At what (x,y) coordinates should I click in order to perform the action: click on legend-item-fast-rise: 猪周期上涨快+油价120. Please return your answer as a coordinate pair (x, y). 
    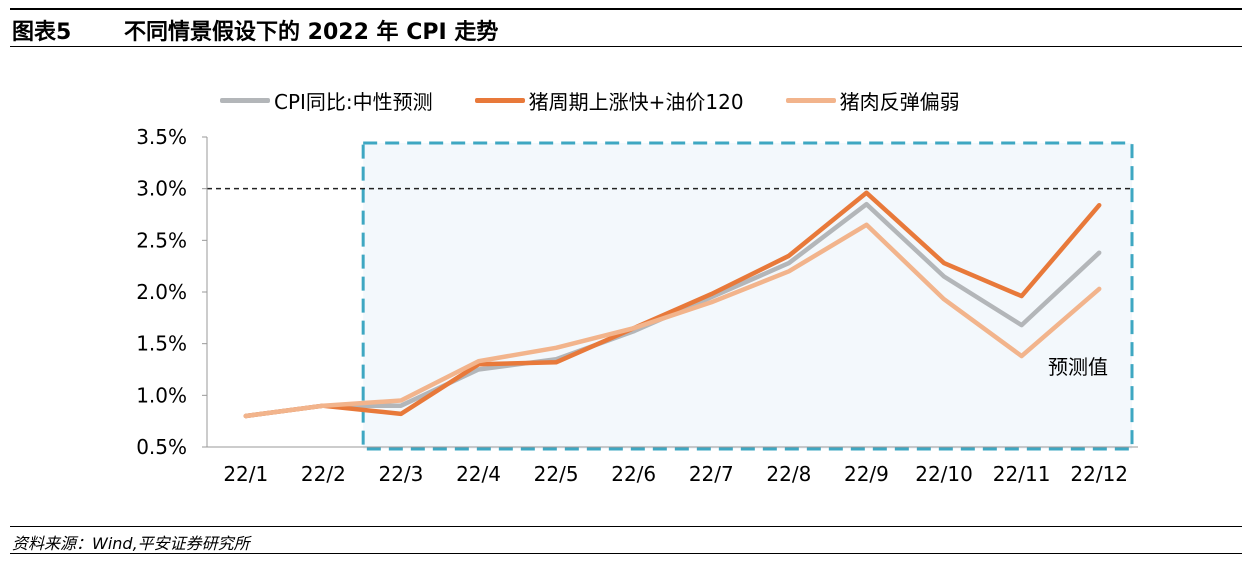
    Looking at the image, I should click on (609, 100).